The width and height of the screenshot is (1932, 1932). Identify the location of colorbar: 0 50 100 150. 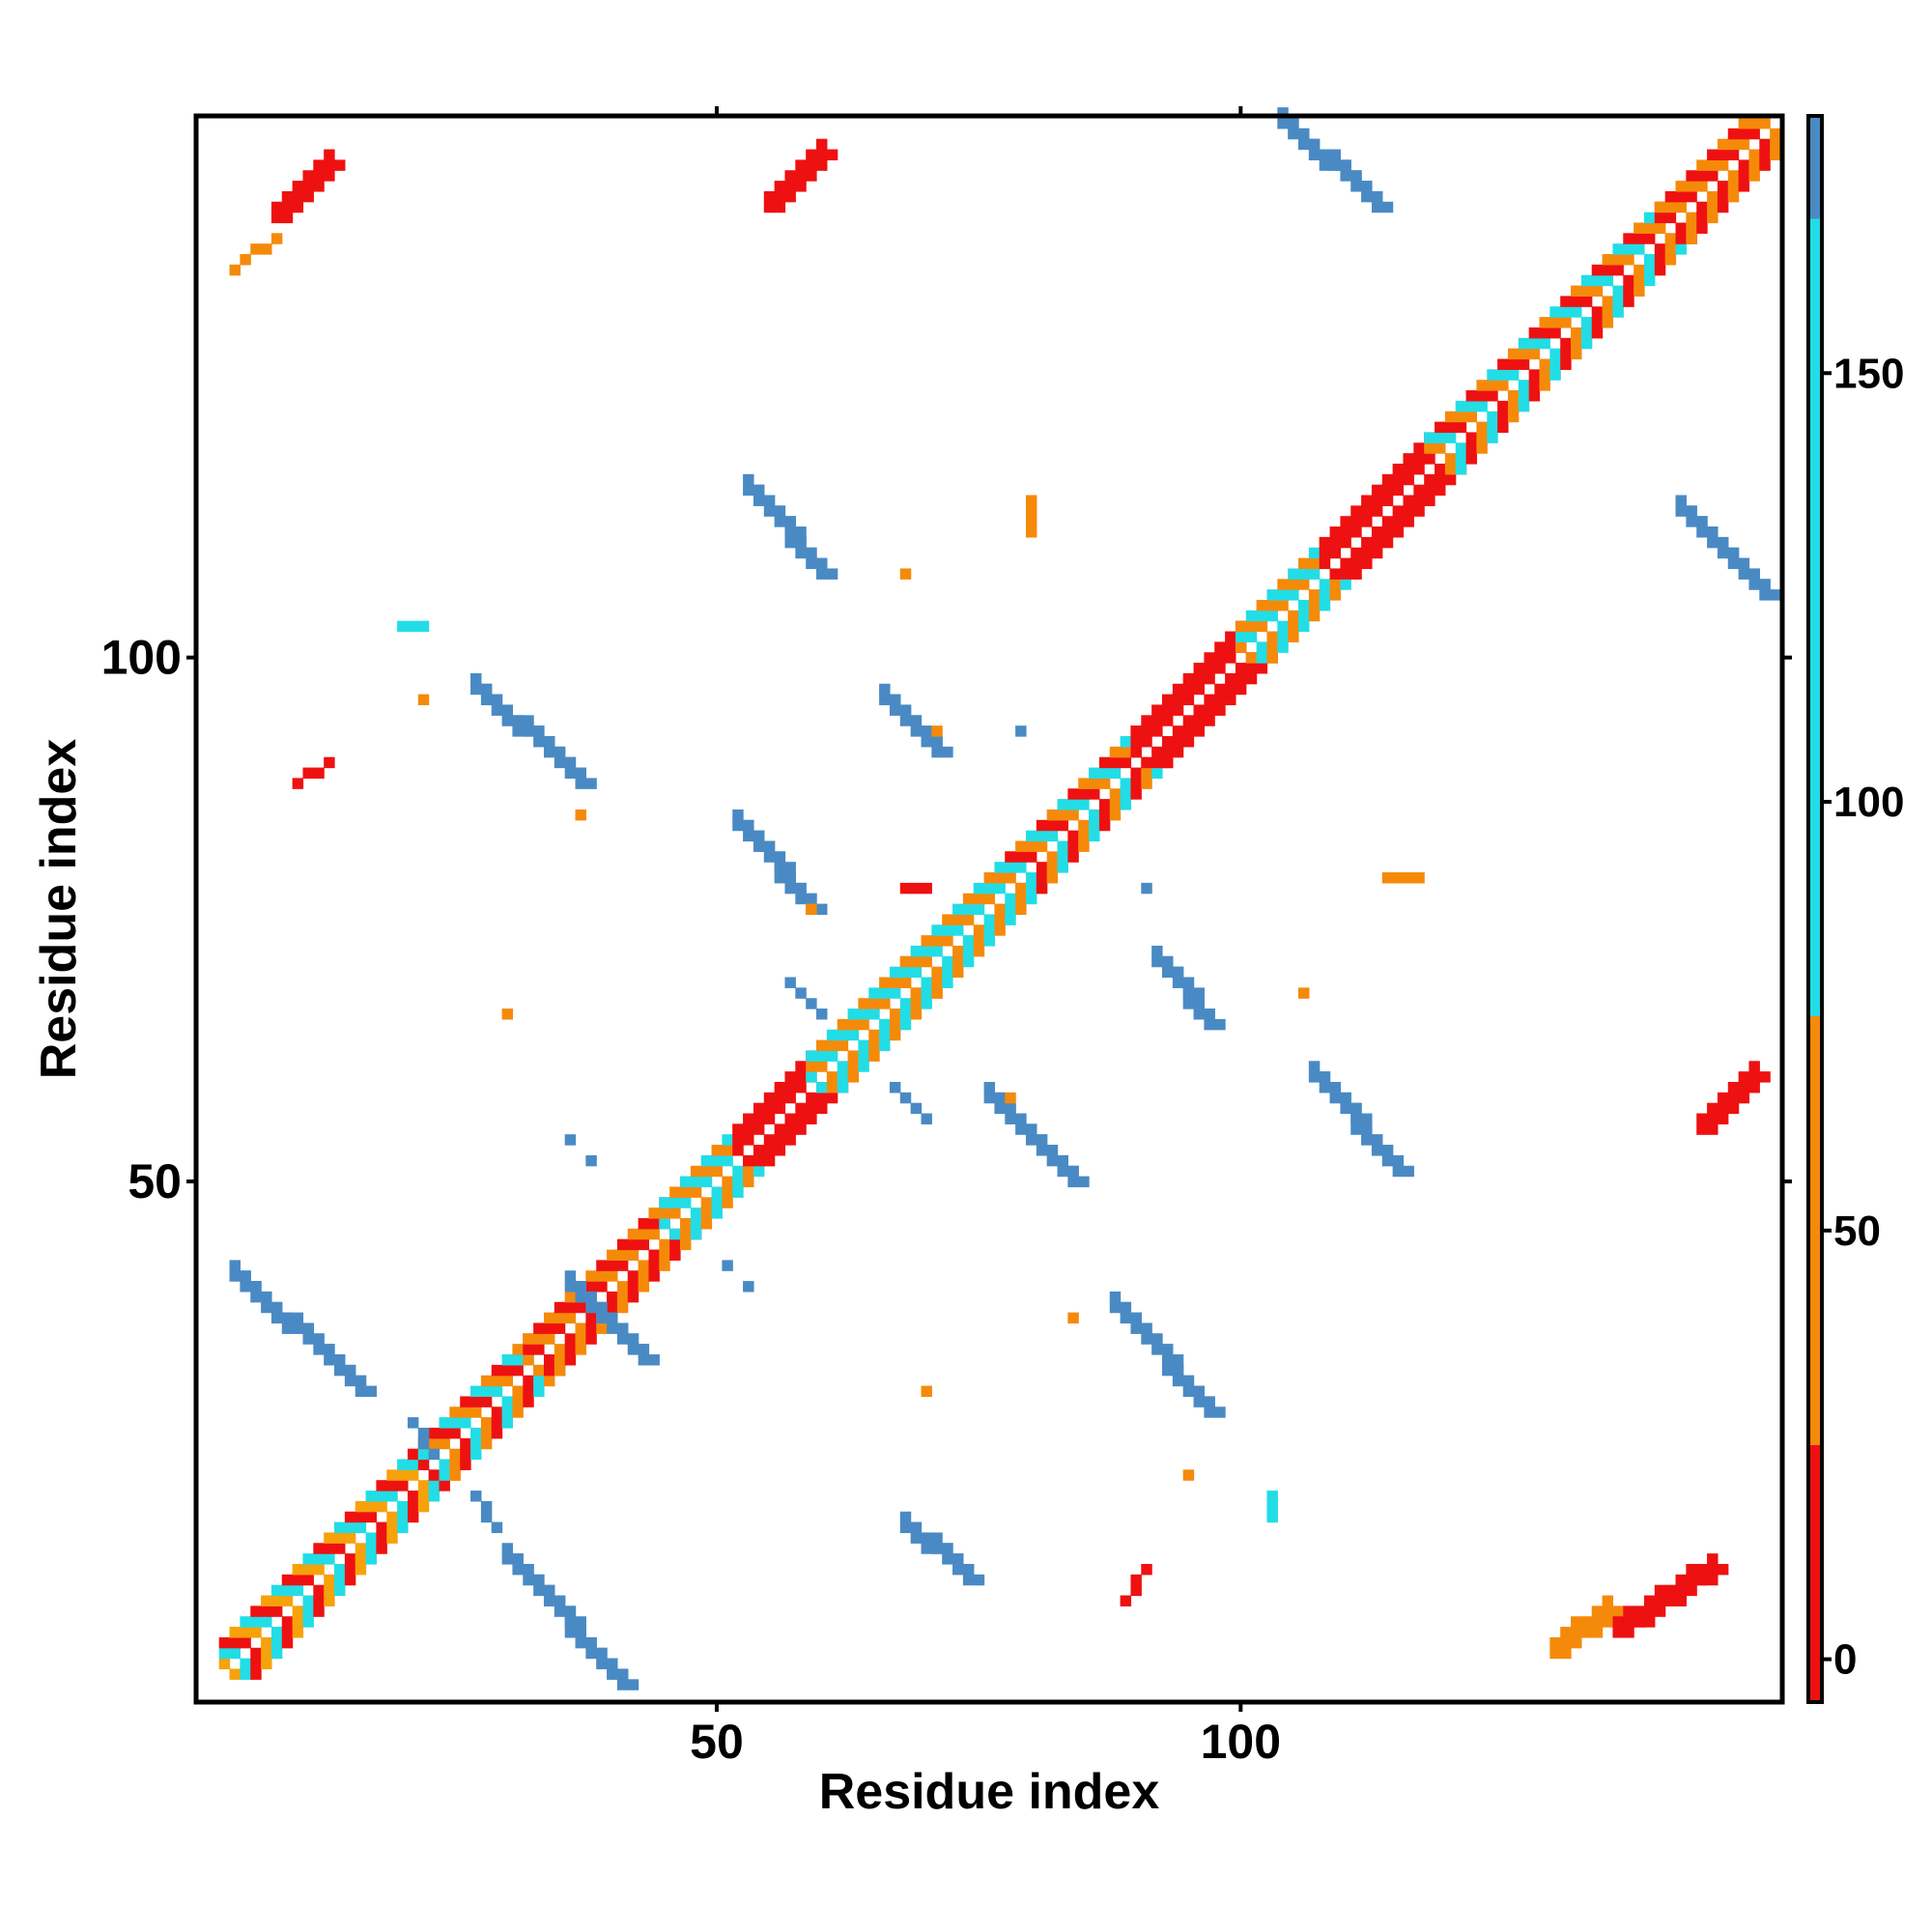
(1855, 909).